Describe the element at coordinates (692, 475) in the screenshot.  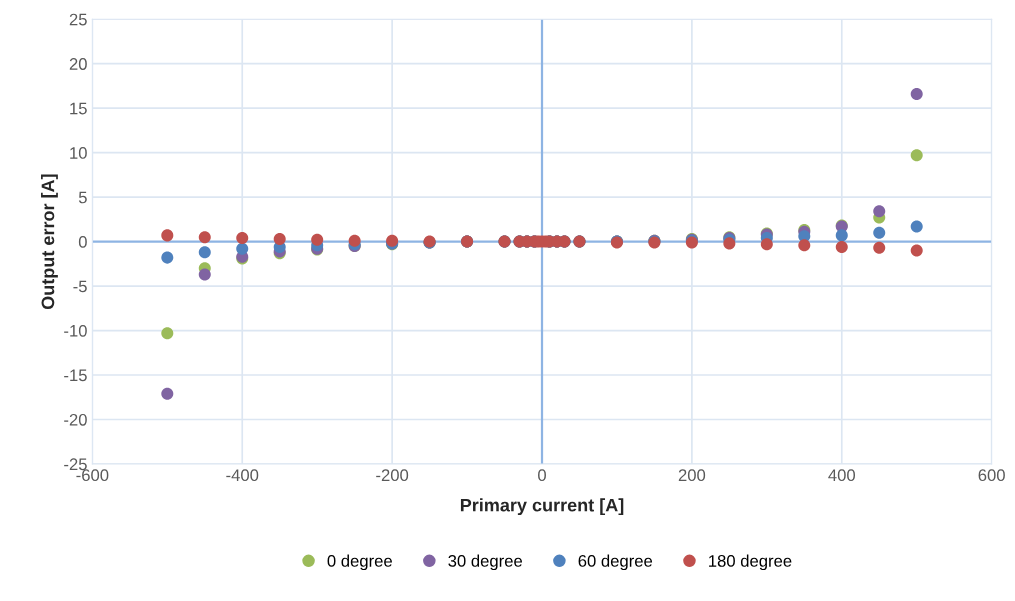
I see `x-tick-label: 200` at that location.